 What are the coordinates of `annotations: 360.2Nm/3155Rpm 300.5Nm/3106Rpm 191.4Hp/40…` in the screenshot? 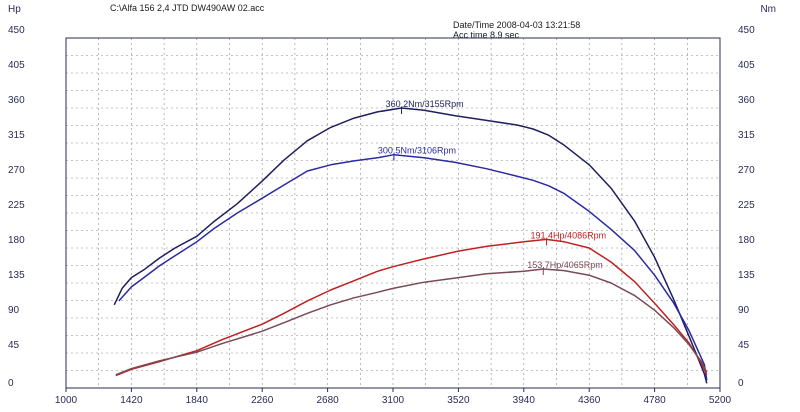 It's located at (492, 187).